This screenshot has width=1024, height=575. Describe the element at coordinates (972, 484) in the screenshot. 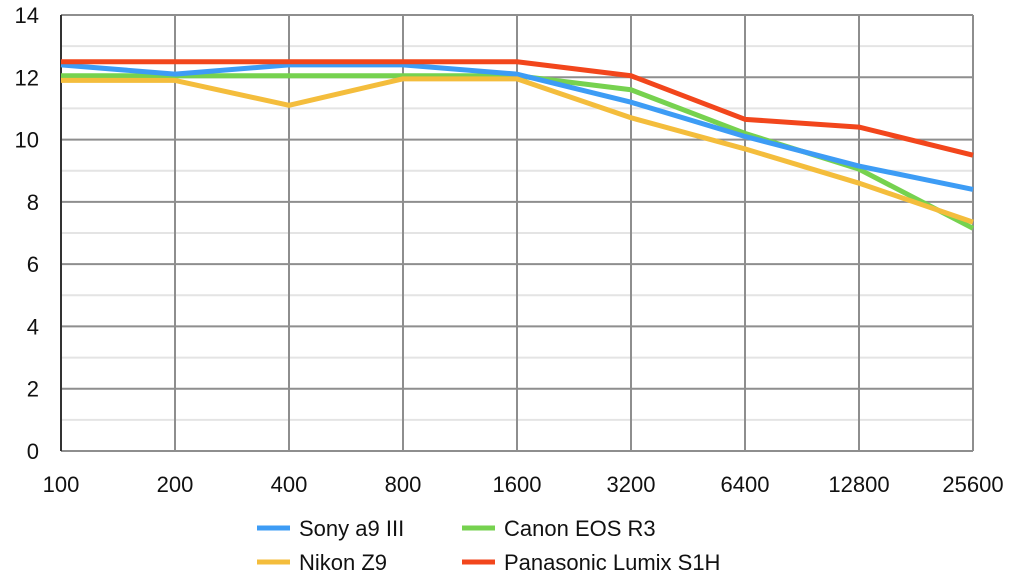

I see `x-tick-label: 25600` at that location.